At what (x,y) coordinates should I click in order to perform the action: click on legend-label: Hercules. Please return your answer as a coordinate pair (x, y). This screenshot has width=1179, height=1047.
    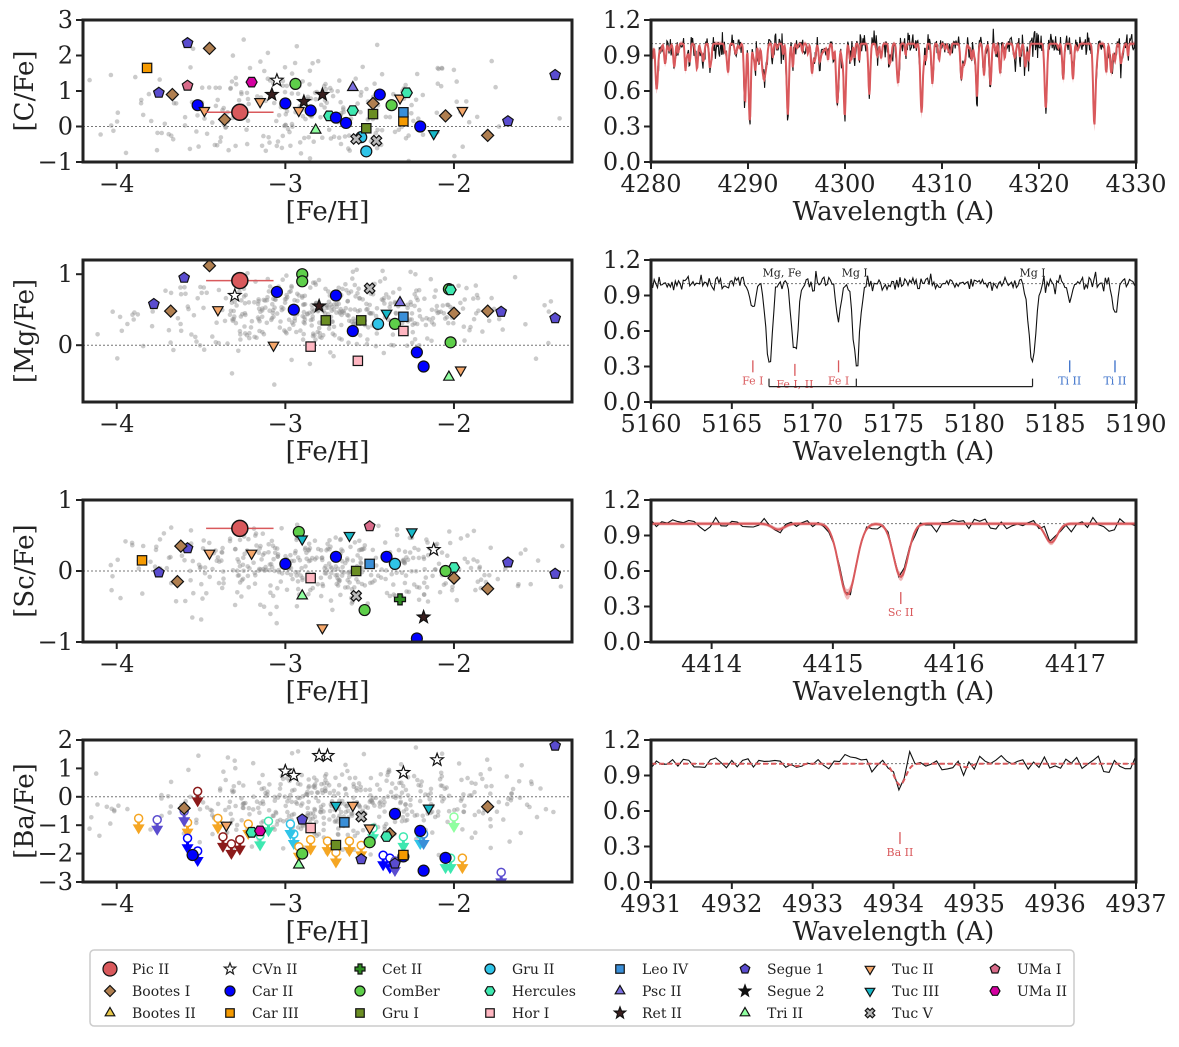
    Looking at the image, I should click on (544, 992).